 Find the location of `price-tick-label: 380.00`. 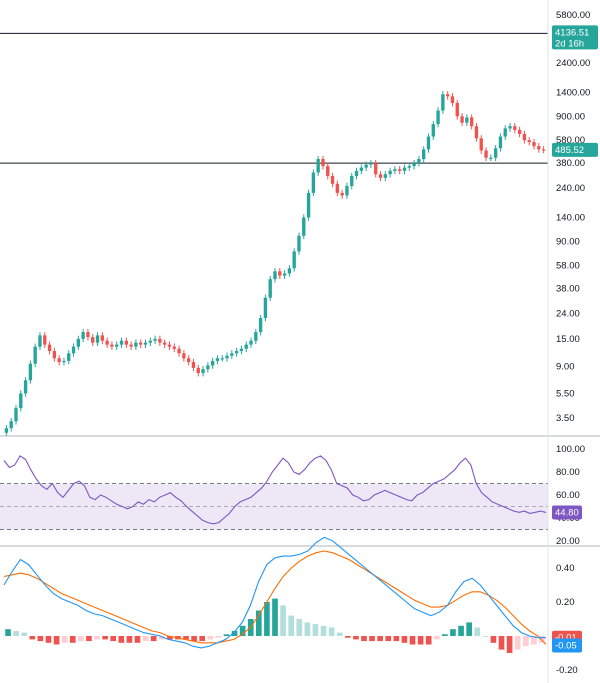

price-tick-label: 380.00 is located at coordinates (570, 163).